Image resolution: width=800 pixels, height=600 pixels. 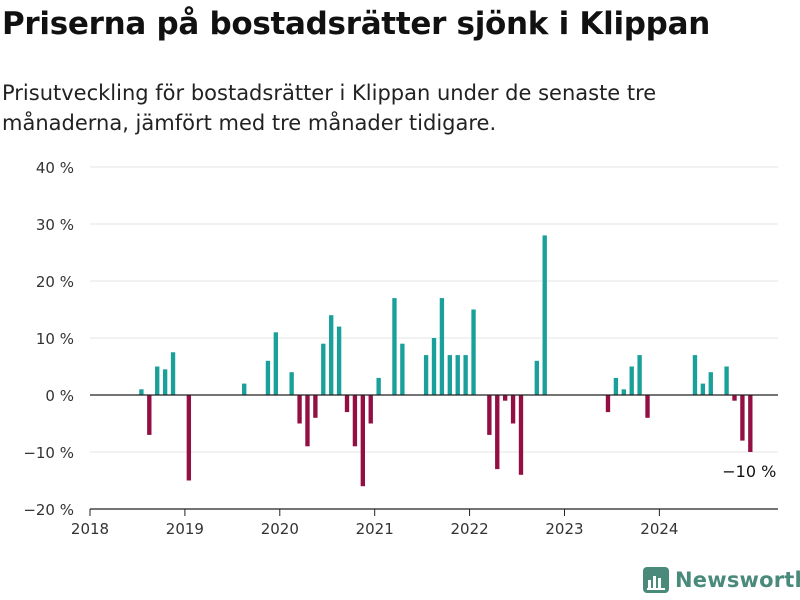 What do you see at coordinates (55, 282) in the screenshot?
I see `y-tick-label: 20 %` at bounding box center [55, 282].